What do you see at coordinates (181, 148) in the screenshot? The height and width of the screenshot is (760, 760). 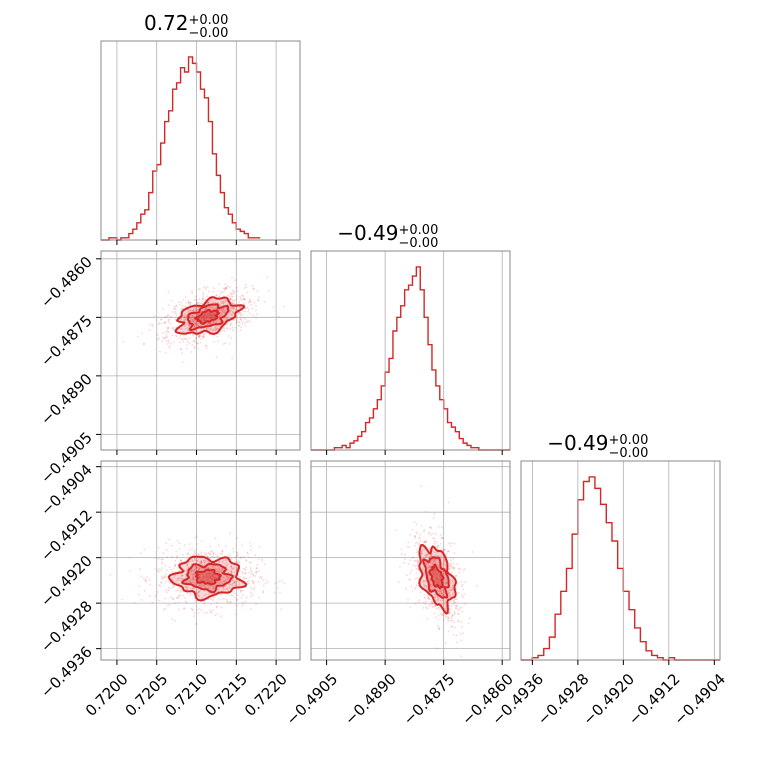 I see `histogram-step-line` at bounding box center [181, 148].